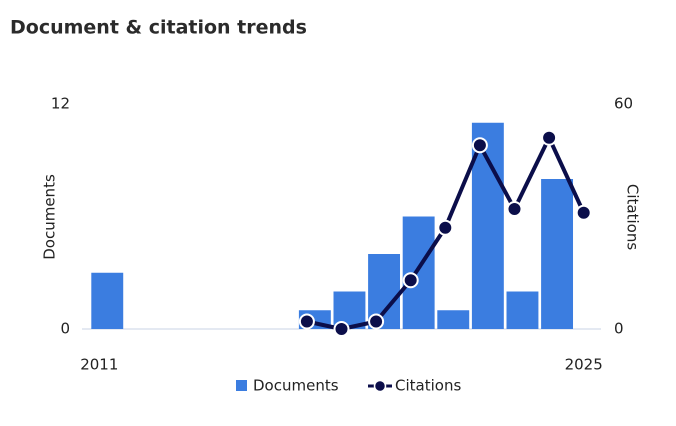 The image size is (676, 426). I want to click on chart-title: Document & citation trends, so click(158, 28).